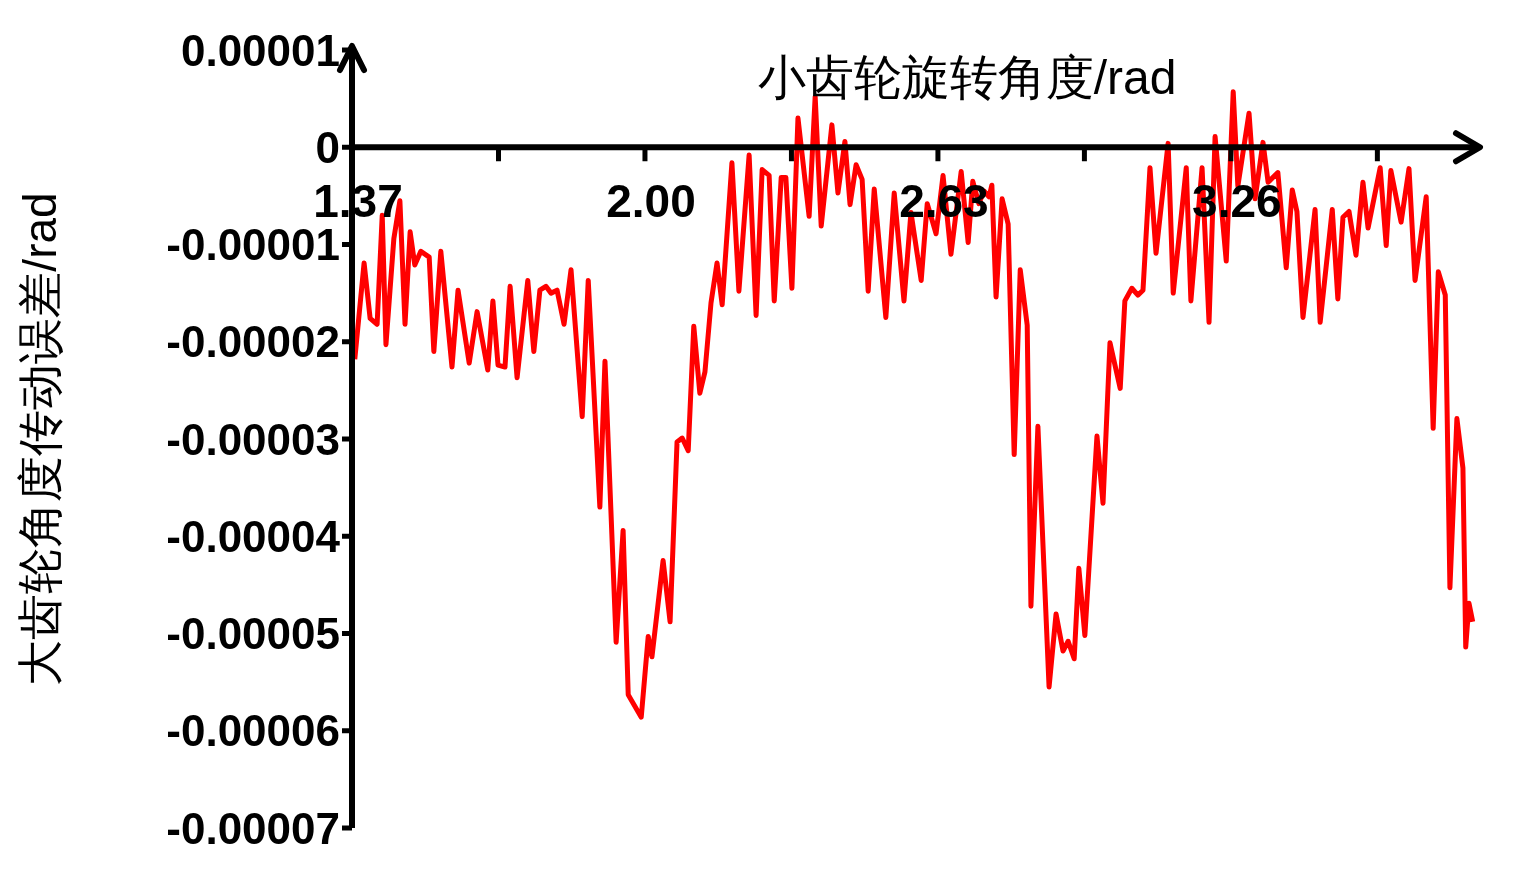 The height and width of the screenshot is (882, 1522). Describe the element at coordinates (260, 50) in the screenshot. I see `y-tick-label: 0.00001` at that location.